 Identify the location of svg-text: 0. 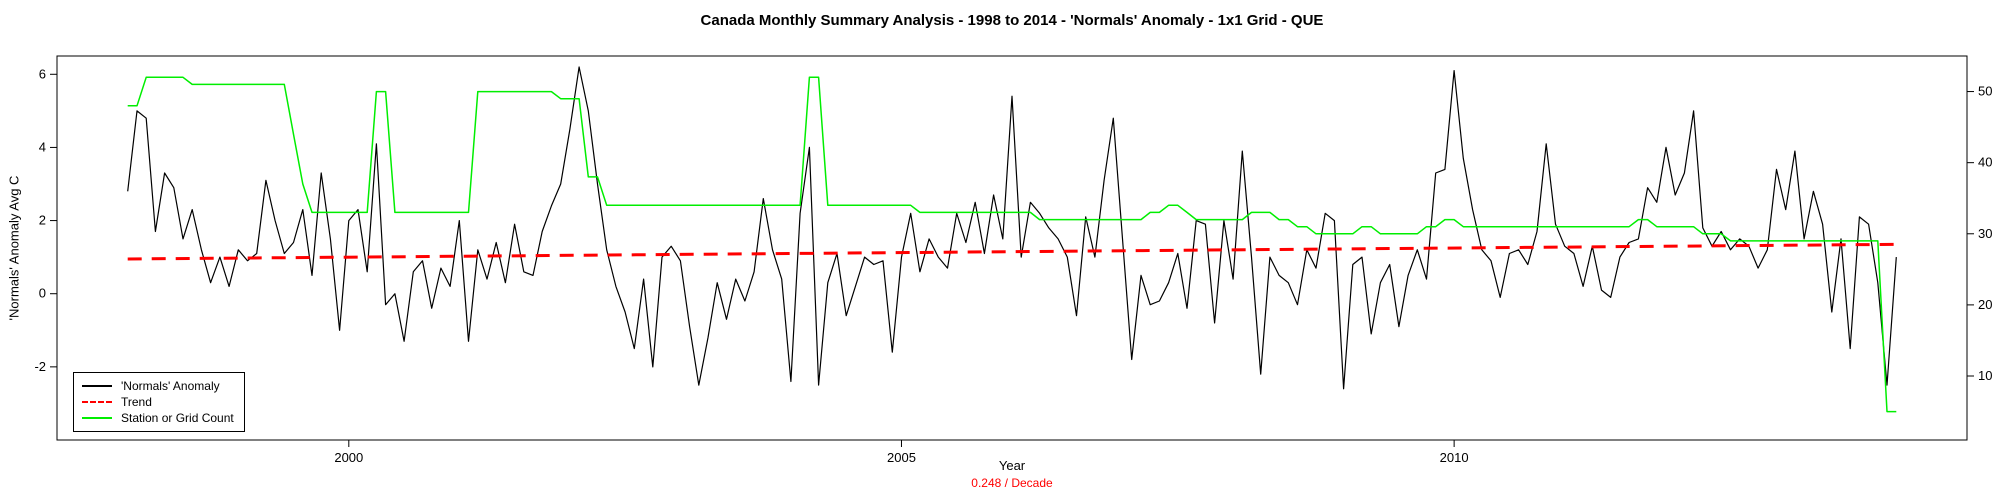
(42, 293).